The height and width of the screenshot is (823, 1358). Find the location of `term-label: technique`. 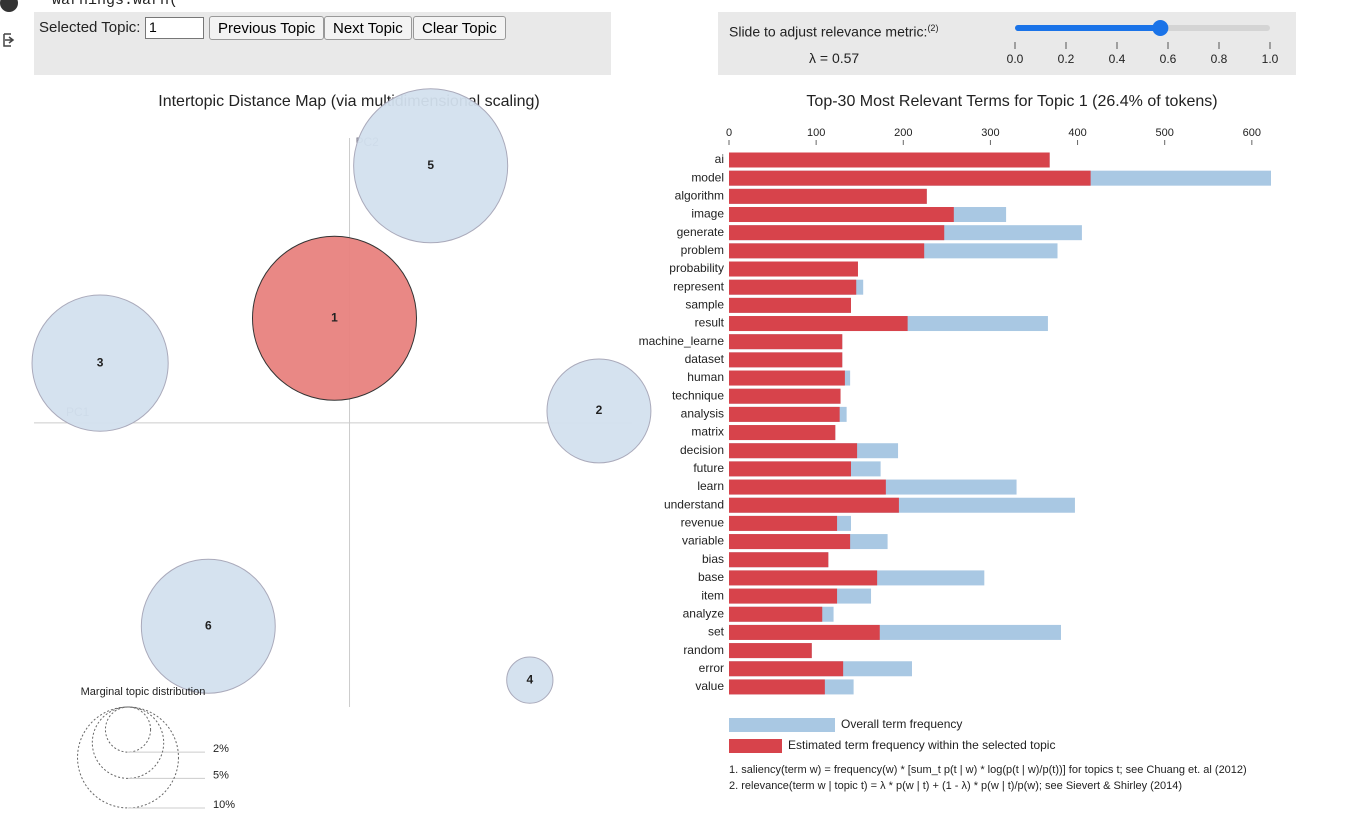

term-label: technique is located at coordinates (698, 395).